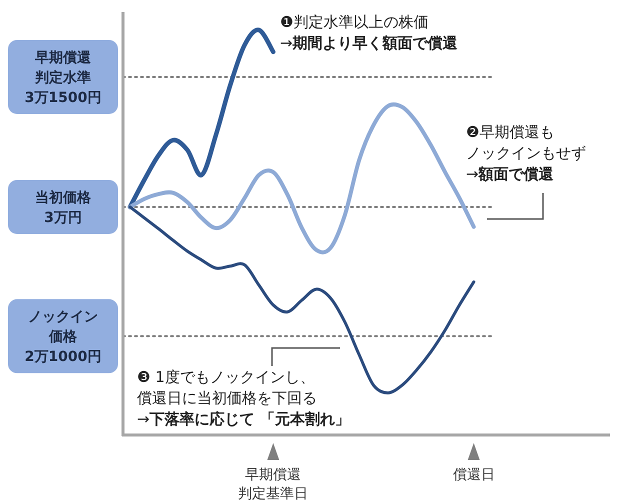 This screenshot has width=640, height=504. I want to click on ref-line-label: ノックイン価格2万1000円, so click(63, 337).